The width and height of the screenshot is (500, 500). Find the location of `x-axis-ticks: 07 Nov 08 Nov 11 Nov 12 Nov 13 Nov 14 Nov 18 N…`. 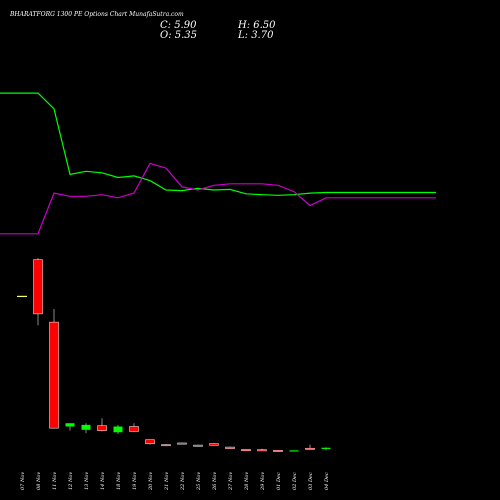

x-axis-ticks: 07 Nov 08 Nov 11 Nov 12 Nov 13 Nov 14 Nov 18 N… is located at coordinates (175, 481).